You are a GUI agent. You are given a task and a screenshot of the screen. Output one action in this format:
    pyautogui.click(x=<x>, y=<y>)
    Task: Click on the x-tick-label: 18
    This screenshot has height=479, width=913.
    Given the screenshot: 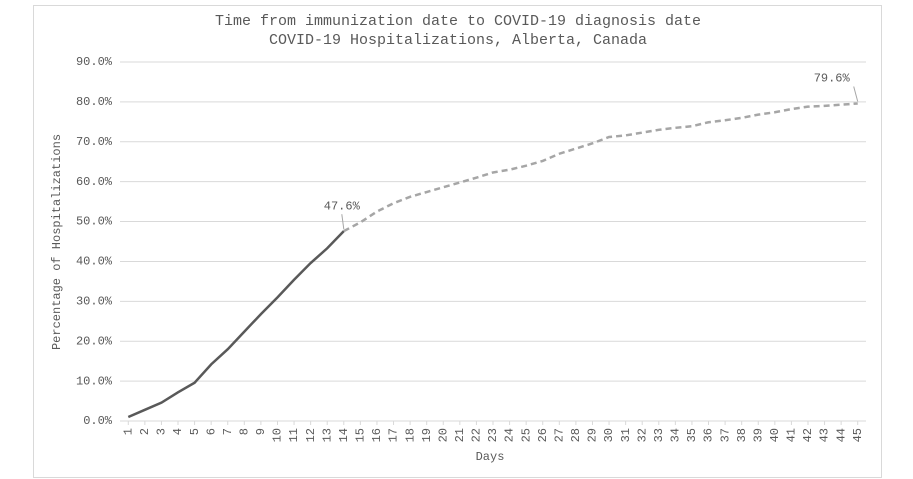 What is the action you would take?
    pyautogui.click(x=410, y=435)
    